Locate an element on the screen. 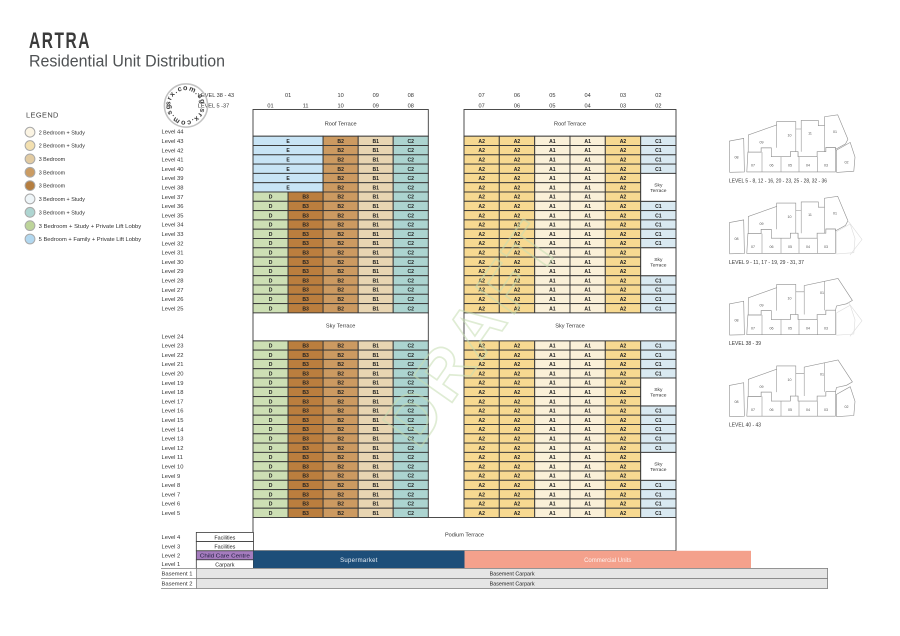  svg-text: E is located at coordinates (288, 142).